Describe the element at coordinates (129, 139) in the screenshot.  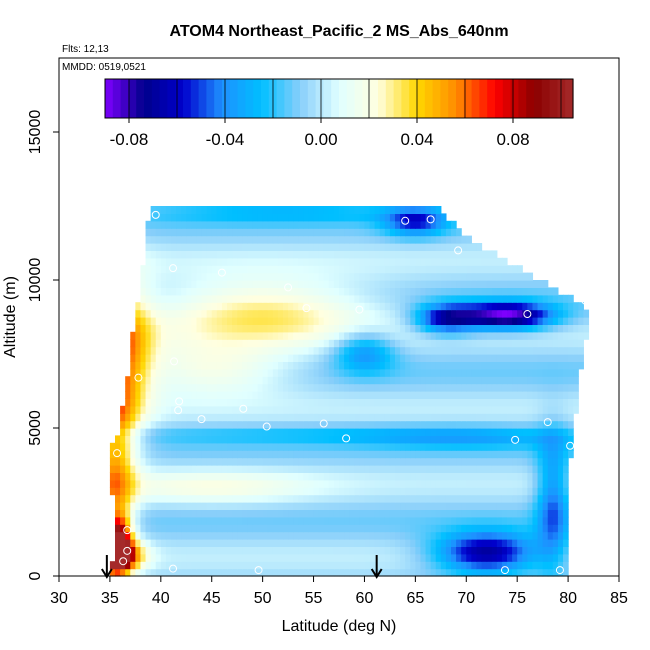
I see `colorbar-tick-label: -0.08` at that location.